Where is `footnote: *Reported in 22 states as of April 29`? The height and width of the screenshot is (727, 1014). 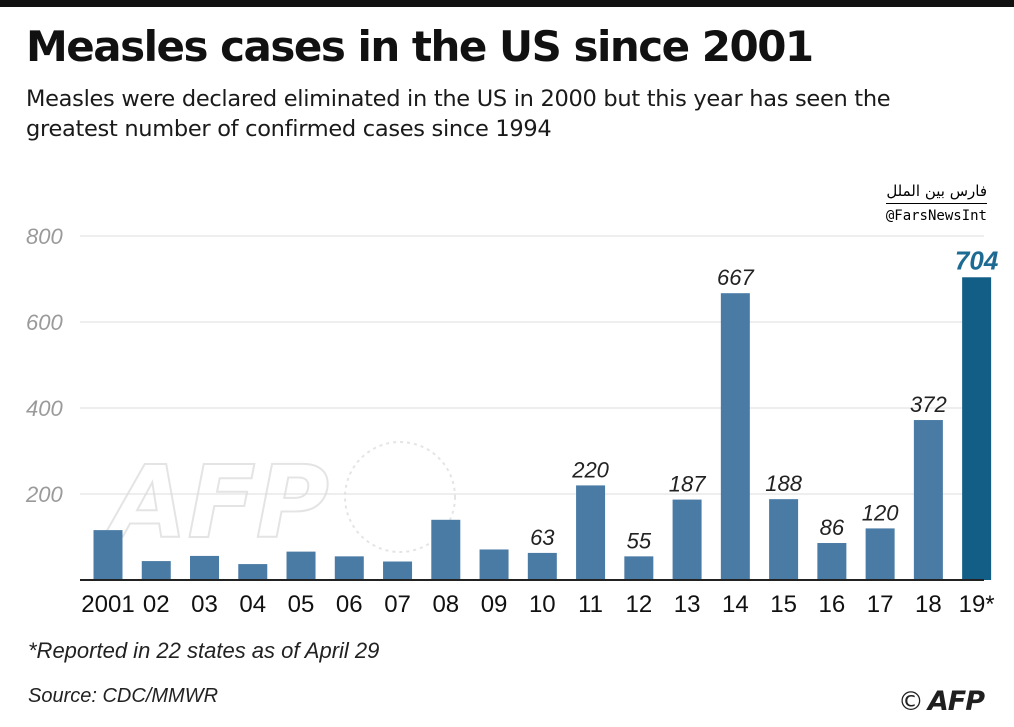 footnote: *Reported in 22 states as of April 29 is located at coordinates (204, 650).